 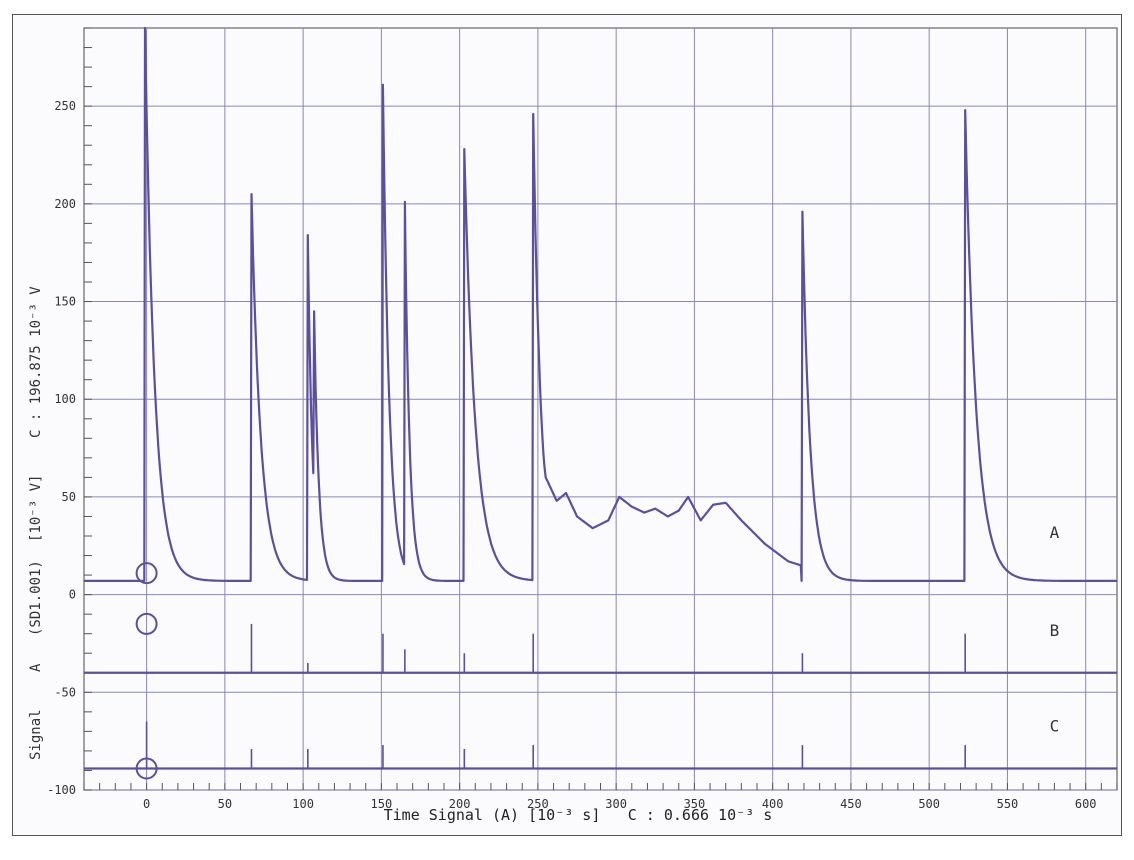 I want to click on x-tick-labels: 0 50 100 150 200 250 300 350 400 450 500 550 600, so click(x=620, y=804).